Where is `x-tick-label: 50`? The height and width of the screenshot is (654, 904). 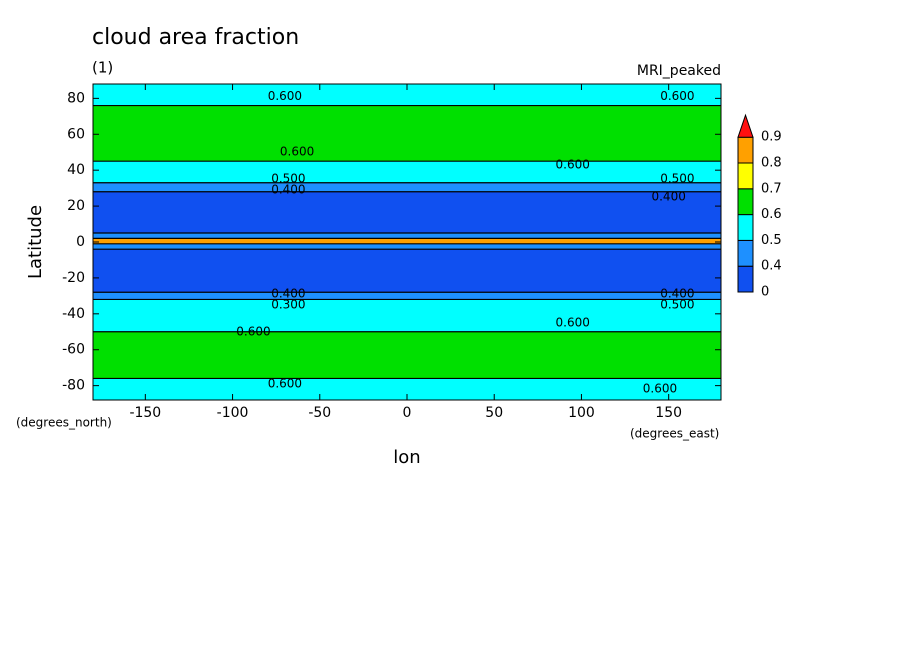 x-tick-label: 50 is located at coordinates (494, 413).